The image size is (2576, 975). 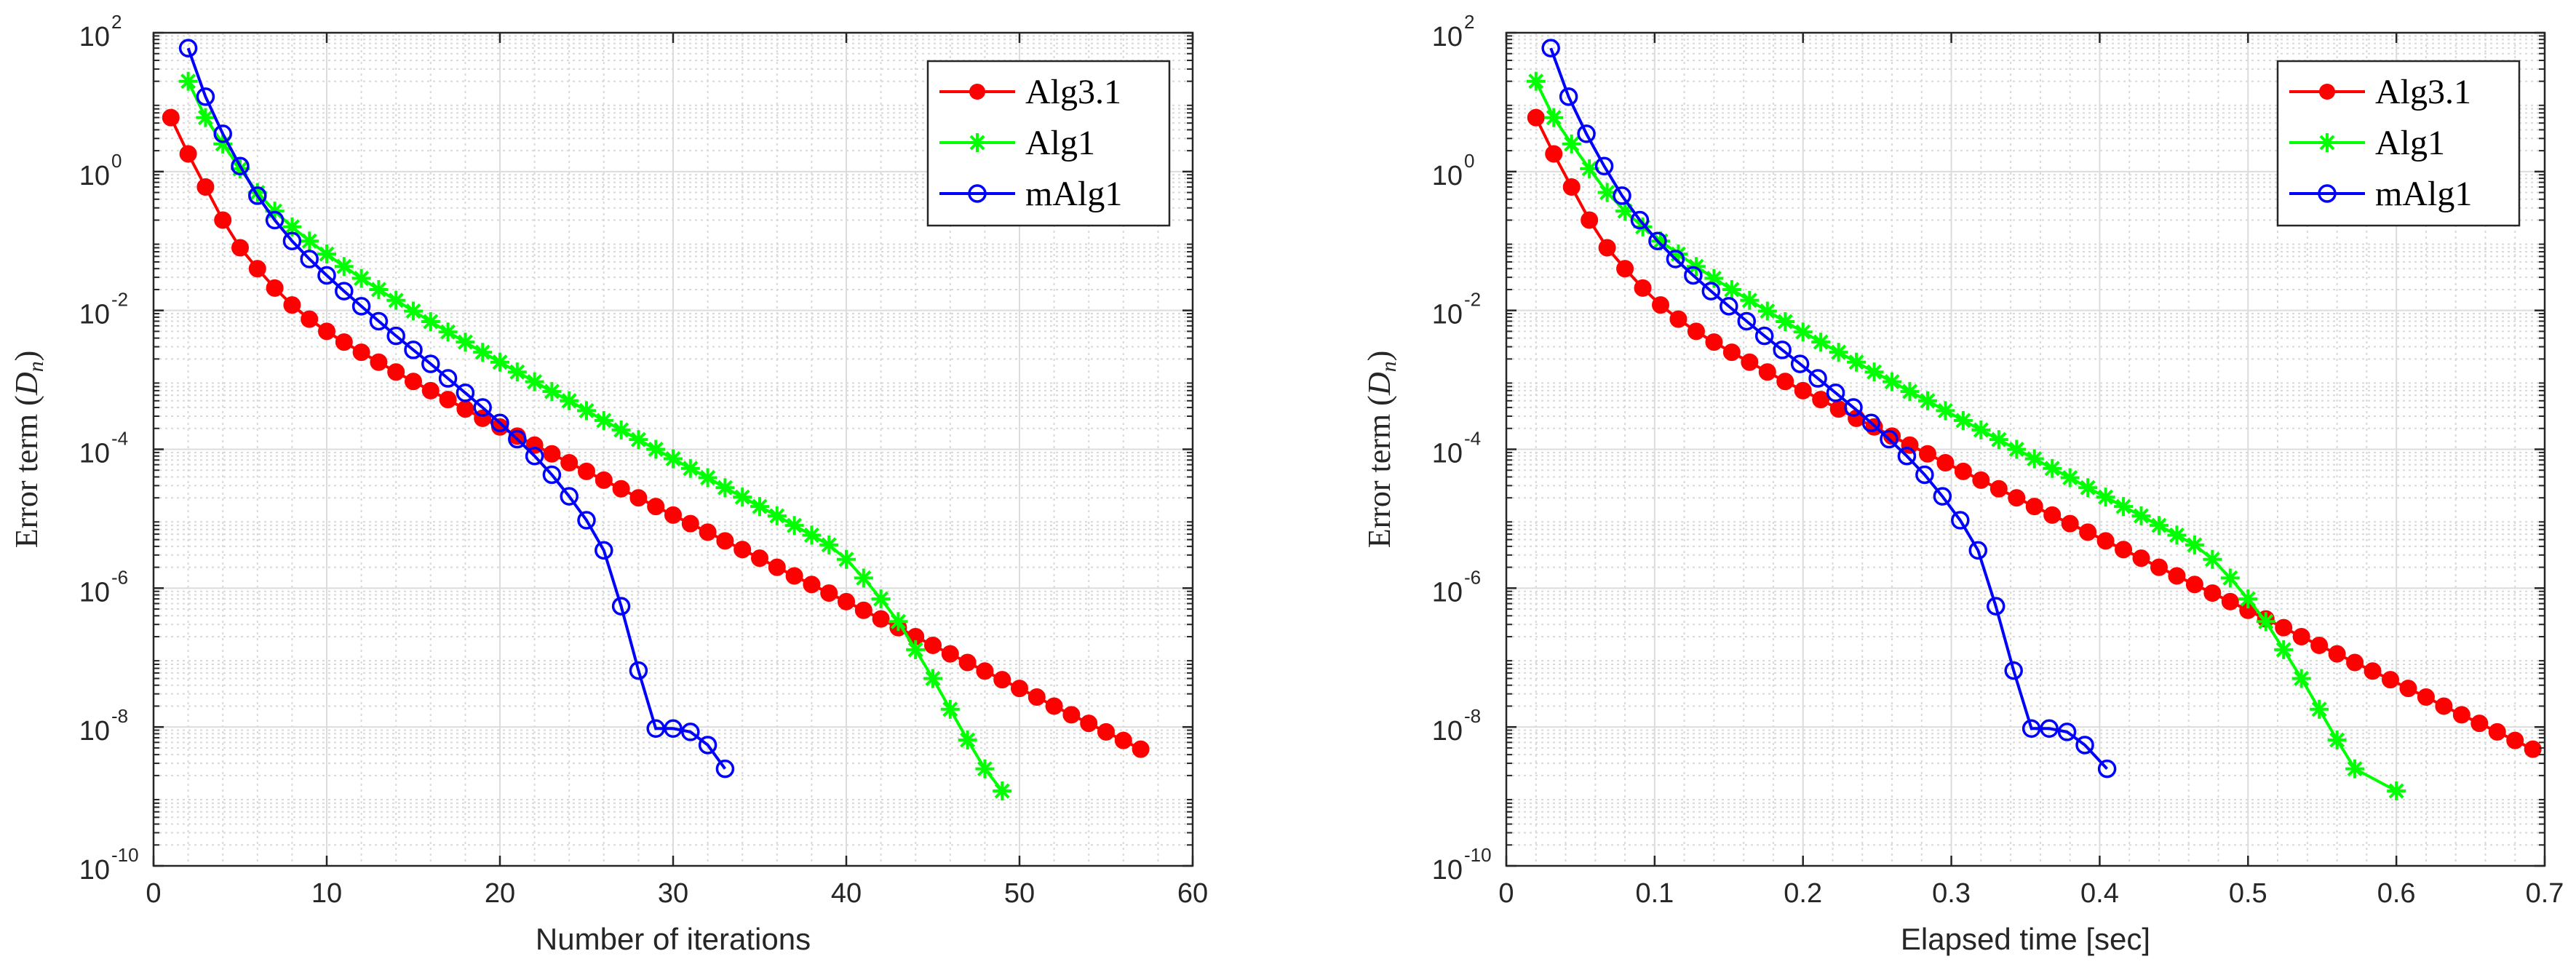 What do you see at coordinates (2396, 893) in the screenshot?
I see `x-tick-label: 0.6` at bounding box center [2396, 893].